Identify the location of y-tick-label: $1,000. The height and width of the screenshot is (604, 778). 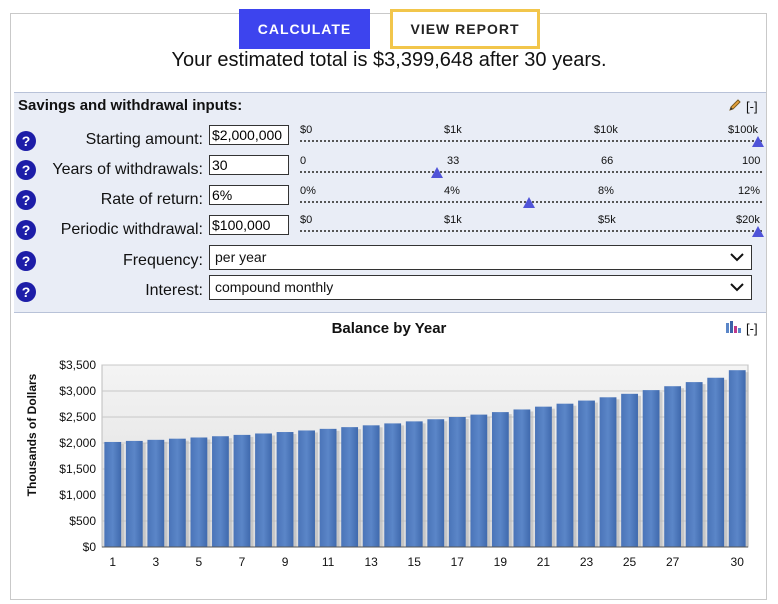
(77, 495).